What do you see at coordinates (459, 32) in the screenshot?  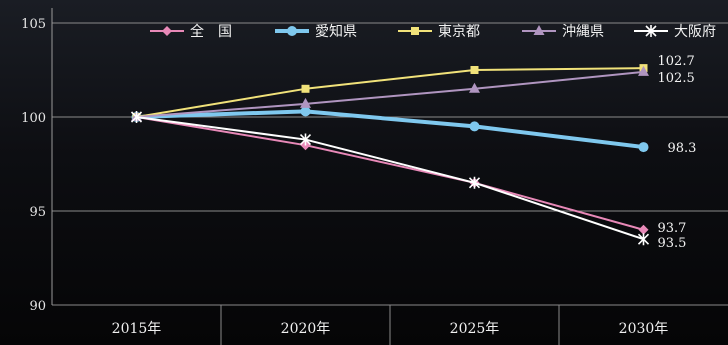 I see `legend-label: 東京都` at bounding box center [459, 32].